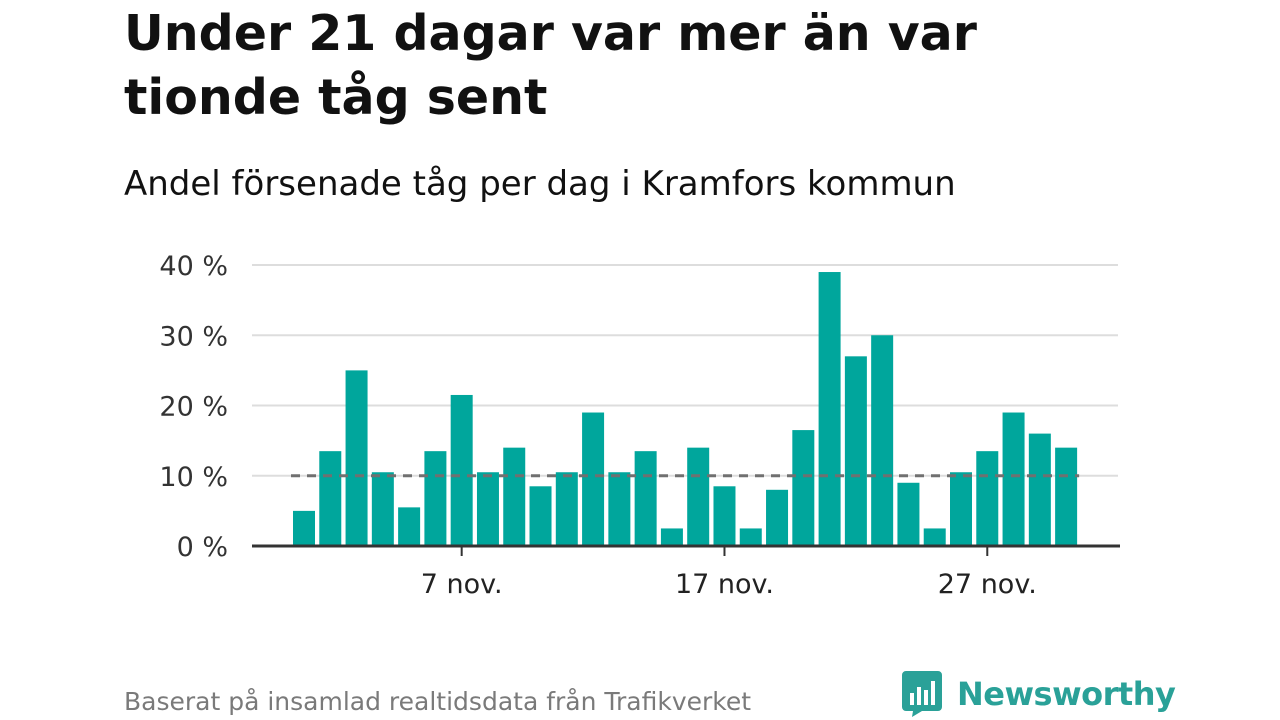 This screenshot has width=1280, height=720. I want to click on brand-name: Newsworthy, so click(1066, 694).